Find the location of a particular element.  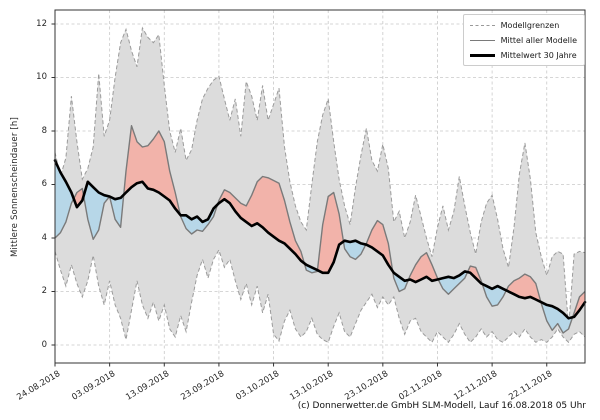

legend-item-modellgrenzen: Modellgrenzen is located at coordinates (523, 25).